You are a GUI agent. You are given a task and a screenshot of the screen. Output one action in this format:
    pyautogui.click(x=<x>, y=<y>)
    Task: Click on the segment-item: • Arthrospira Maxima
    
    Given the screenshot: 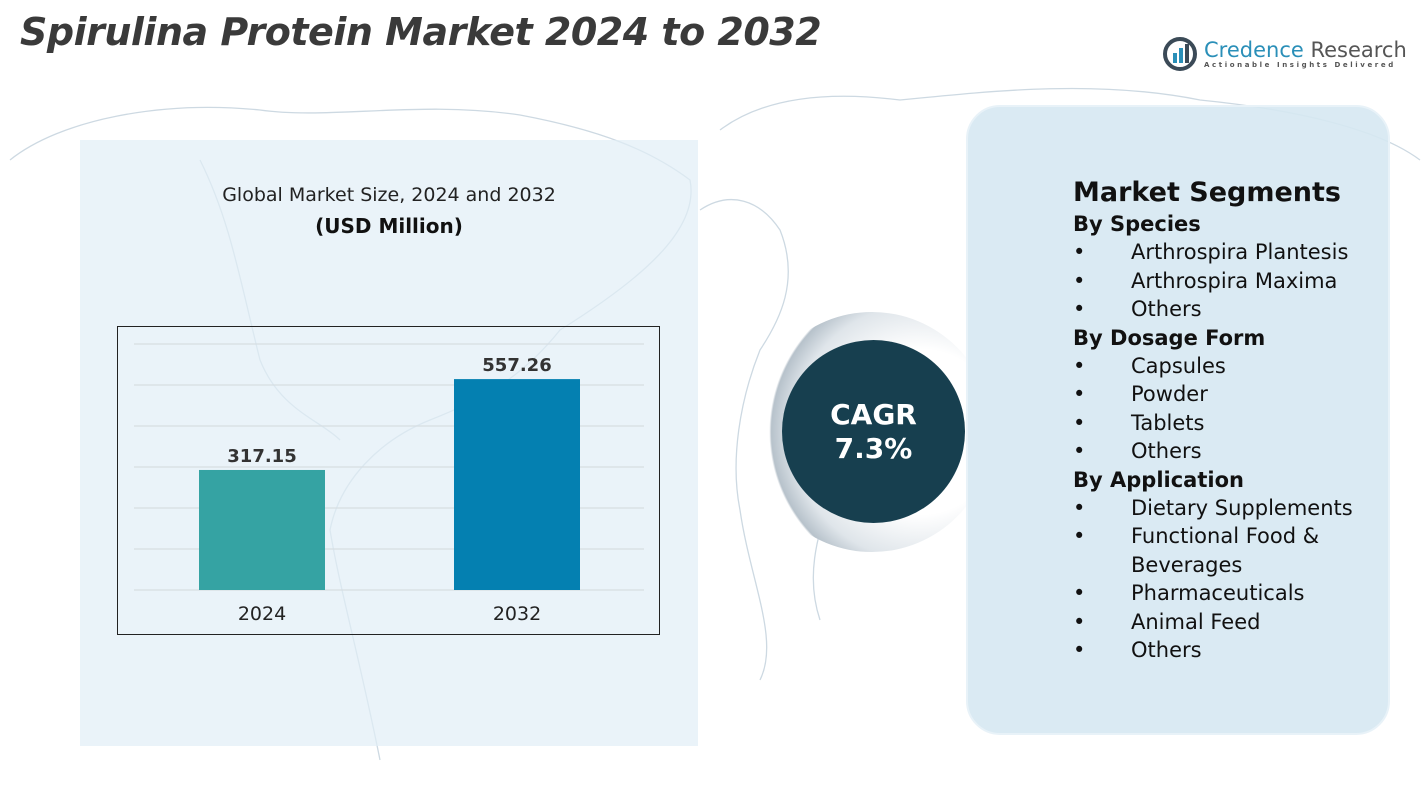 What is the action you would take?
    pyautogui.click(x=1233, y=281)
    